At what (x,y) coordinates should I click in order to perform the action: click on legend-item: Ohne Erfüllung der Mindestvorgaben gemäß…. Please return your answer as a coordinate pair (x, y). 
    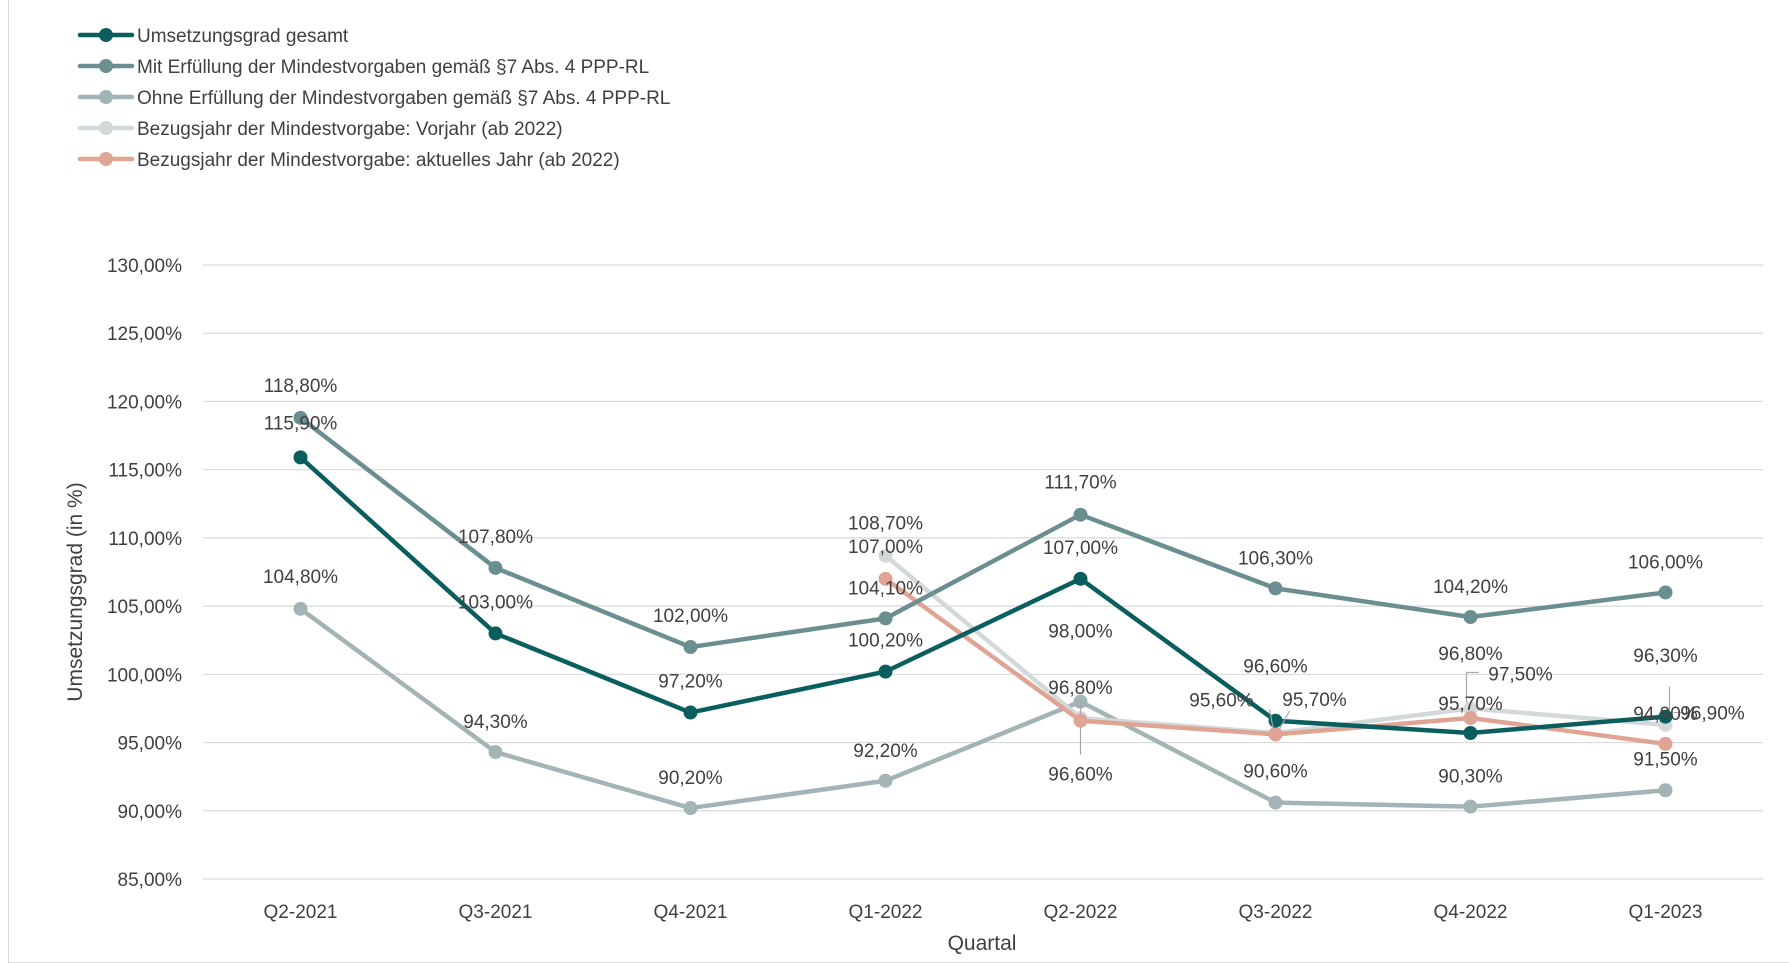
    Looking at the image, I should click on (373, 98).